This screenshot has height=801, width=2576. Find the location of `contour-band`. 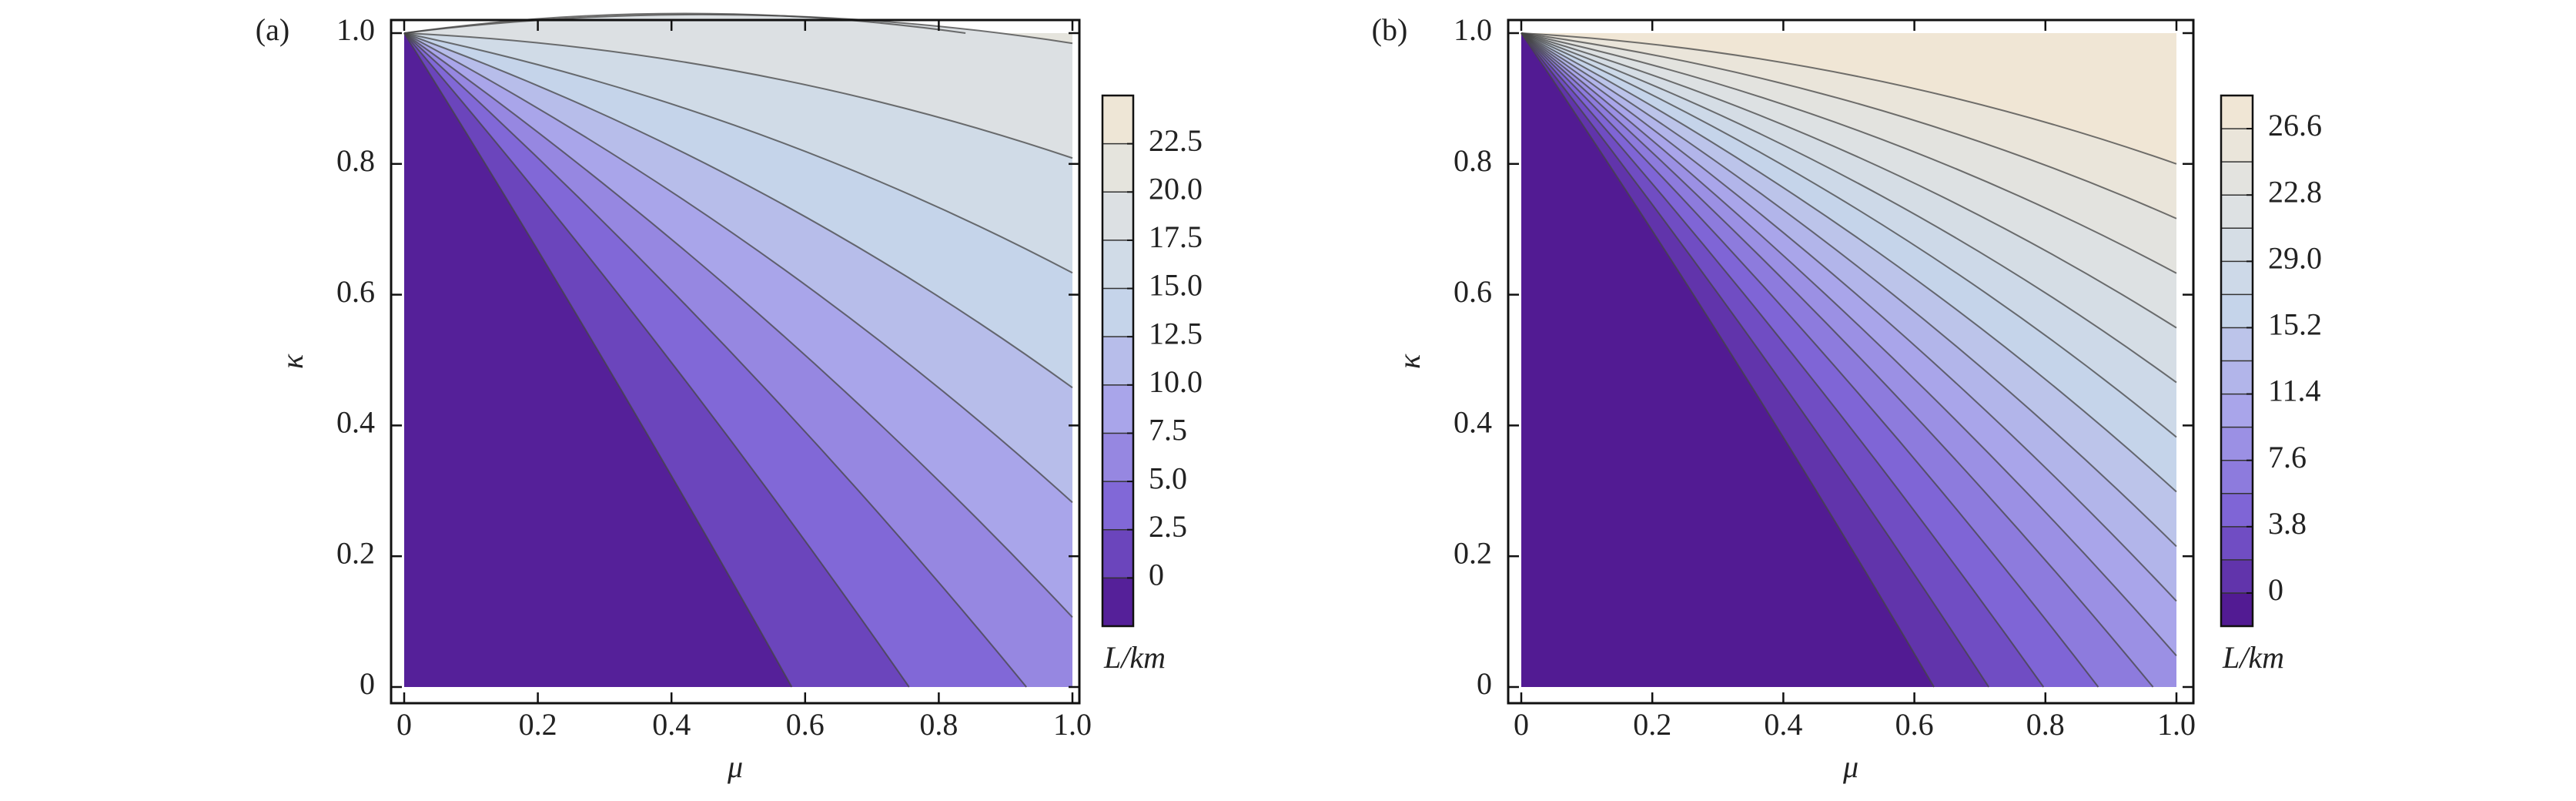

contour-band is located at coordinates (1728, 360).